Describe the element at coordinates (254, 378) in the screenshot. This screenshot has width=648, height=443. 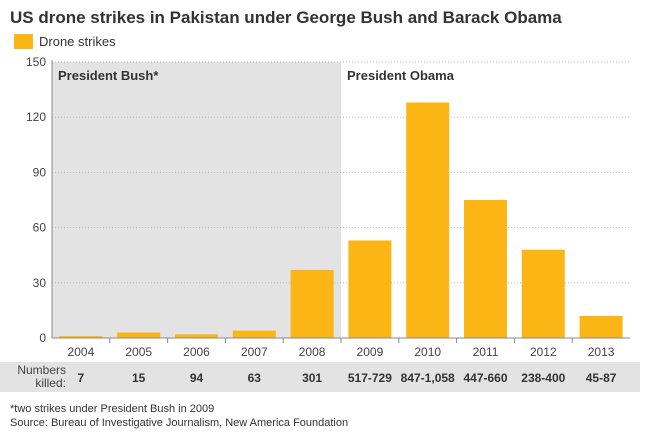
I see `numbers-killed-2007: 63` at that location.